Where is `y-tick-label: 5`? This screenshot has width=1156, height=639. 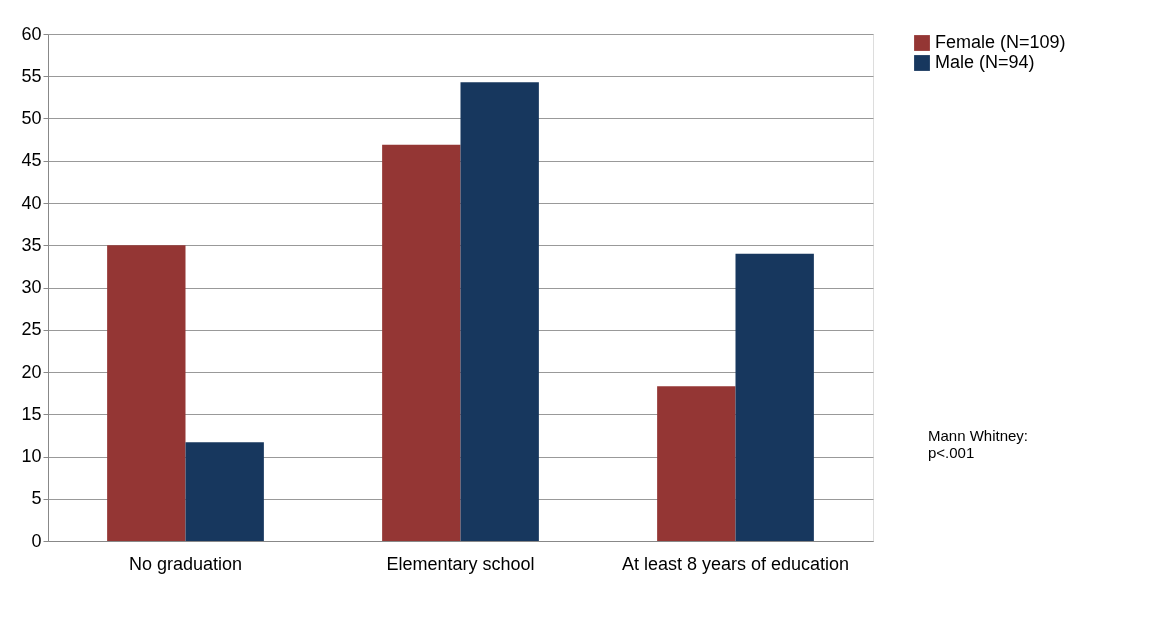 y-tick-label: 5 is located at coordinates (36, 498).